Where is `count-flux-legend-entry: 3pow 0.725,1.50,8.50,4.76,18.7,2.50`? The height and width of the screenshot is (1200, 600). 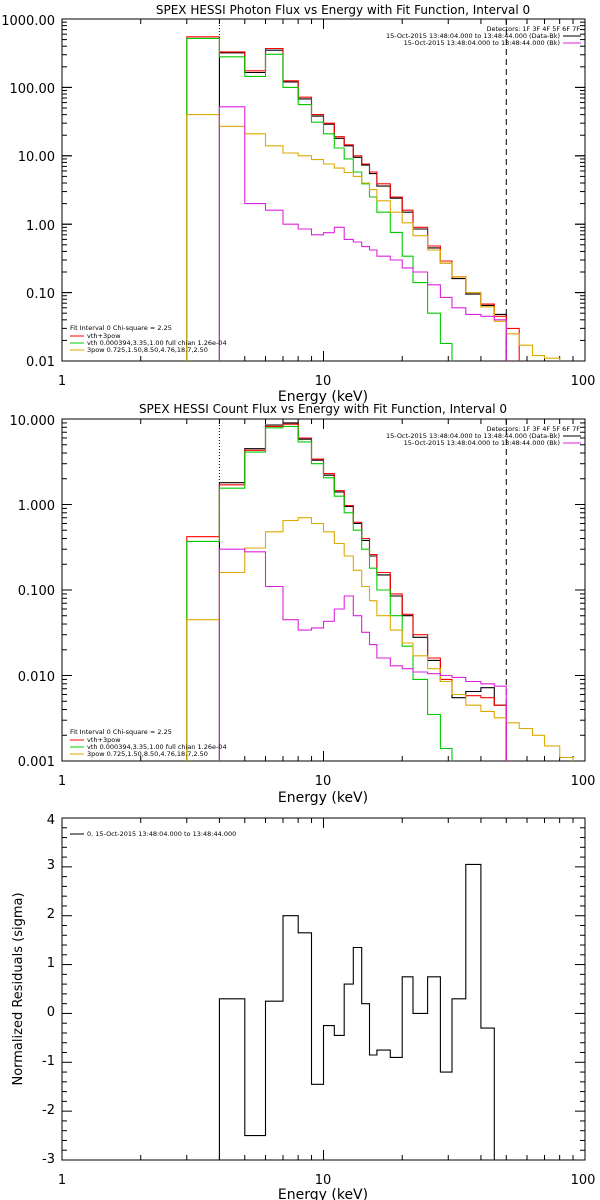
count-flux-legend-entry: 3pow 0.725,1.50,8.50,4.76,18.7,2.50 is located at coordinates (147, 754).